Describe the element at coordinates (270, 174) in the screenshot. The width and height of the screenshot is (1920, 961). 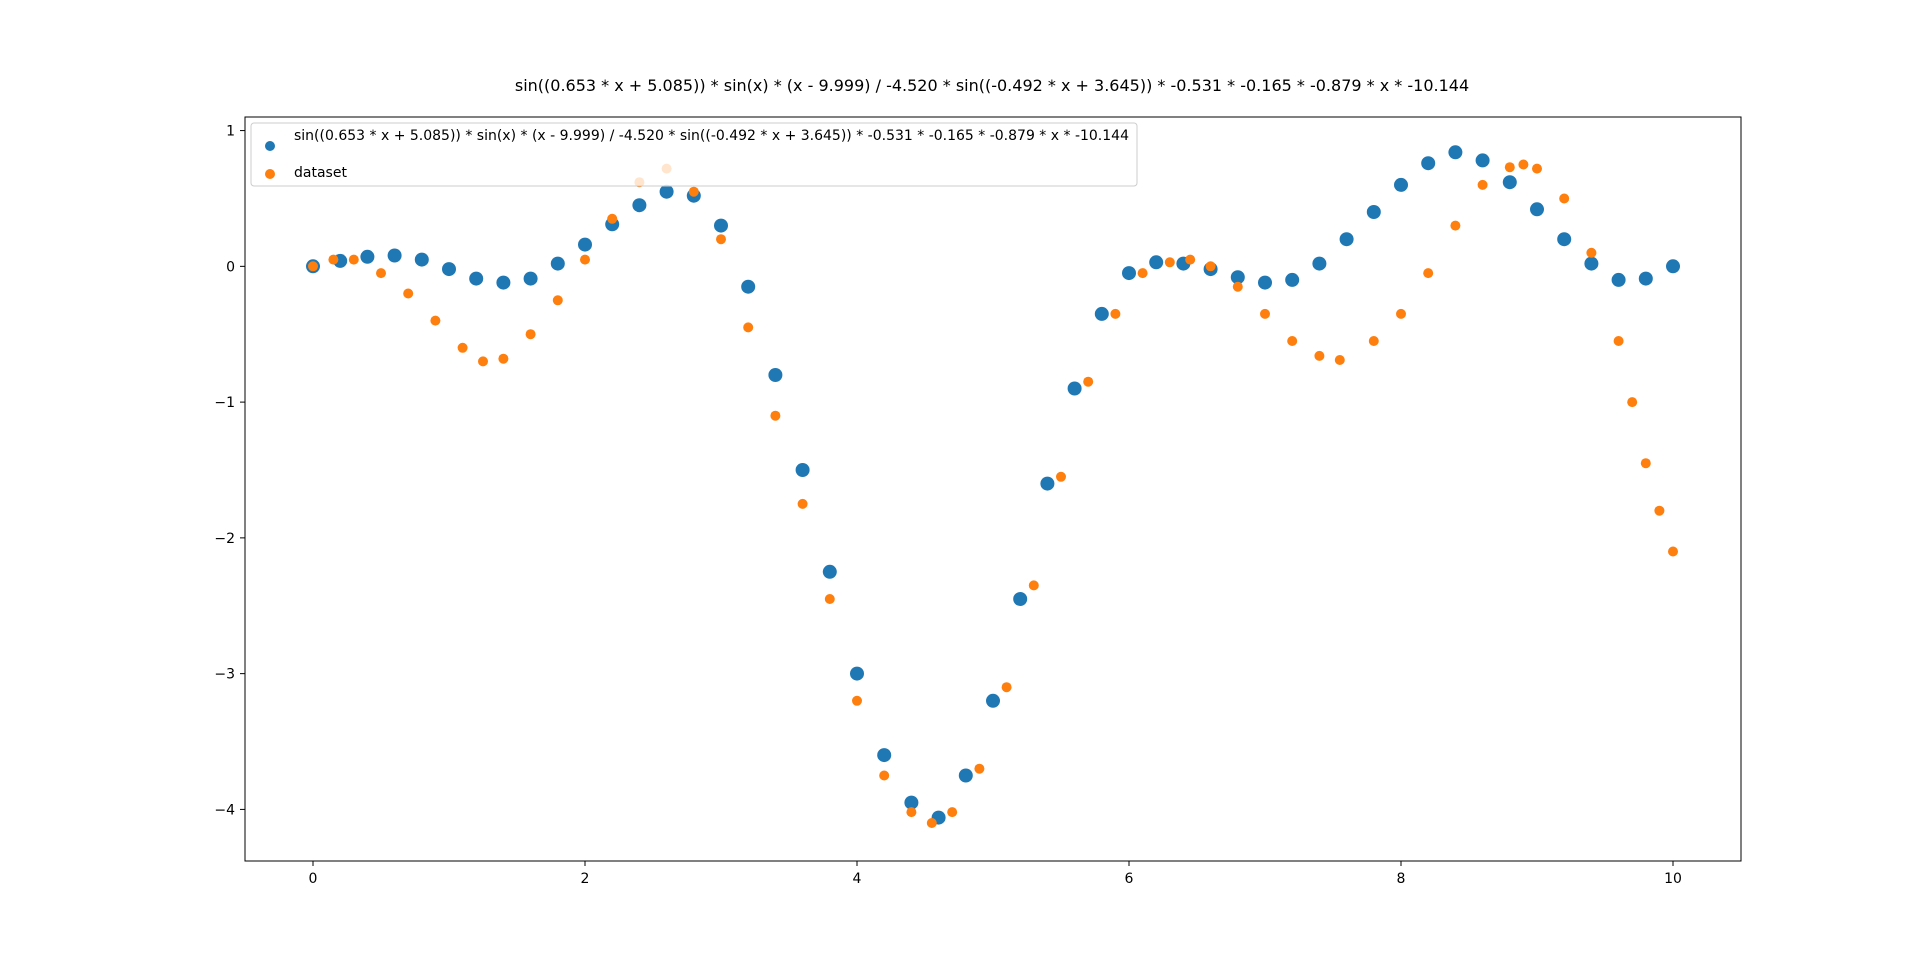
I see `legend-marker-dataset` at that location.